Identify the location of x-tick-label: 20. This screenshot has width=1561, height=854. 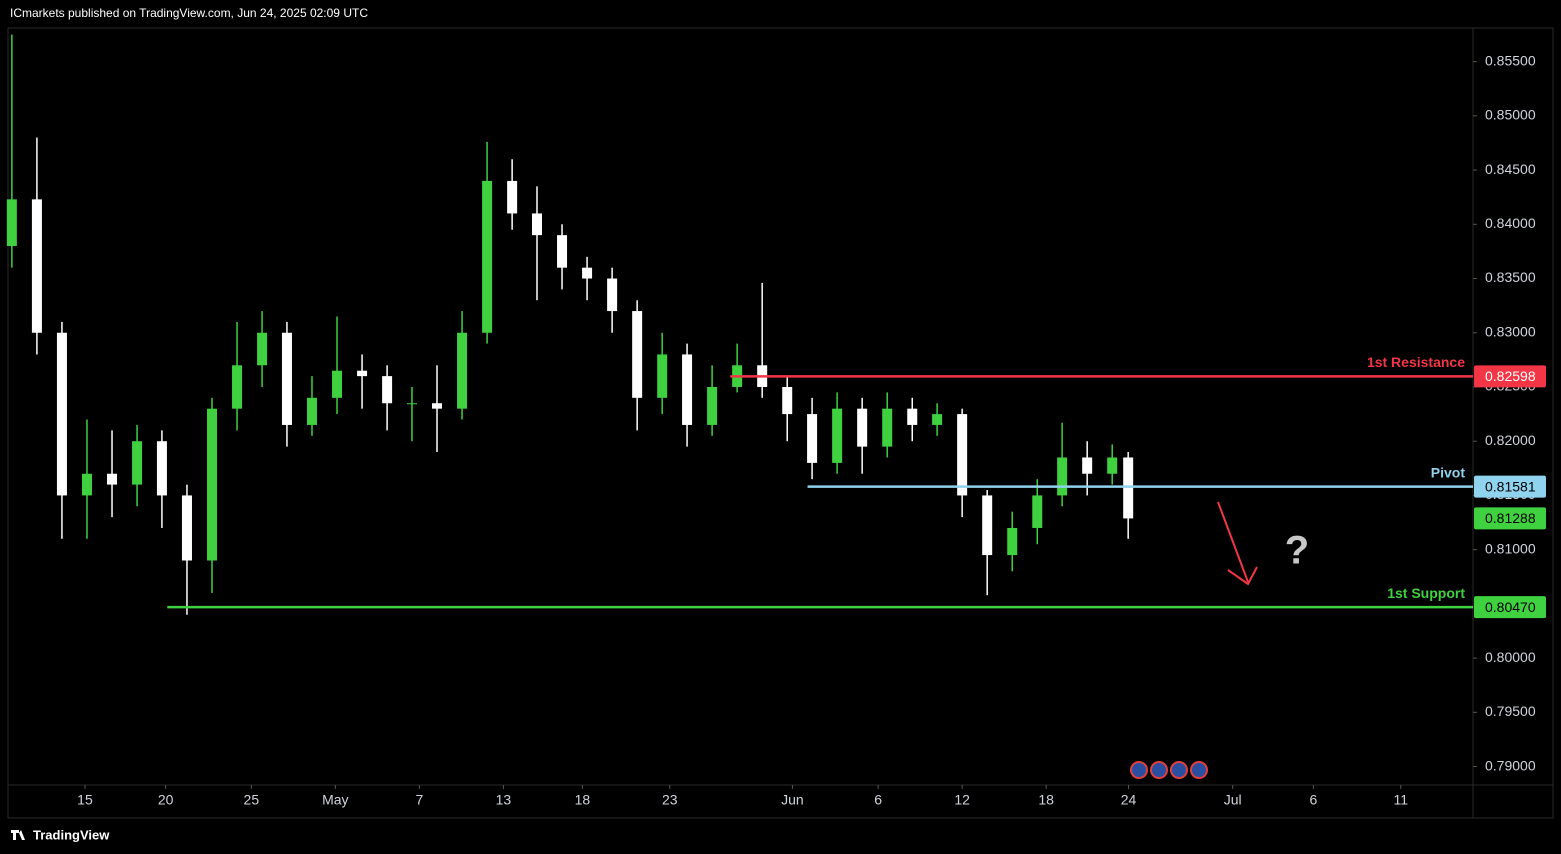
(166, 800).